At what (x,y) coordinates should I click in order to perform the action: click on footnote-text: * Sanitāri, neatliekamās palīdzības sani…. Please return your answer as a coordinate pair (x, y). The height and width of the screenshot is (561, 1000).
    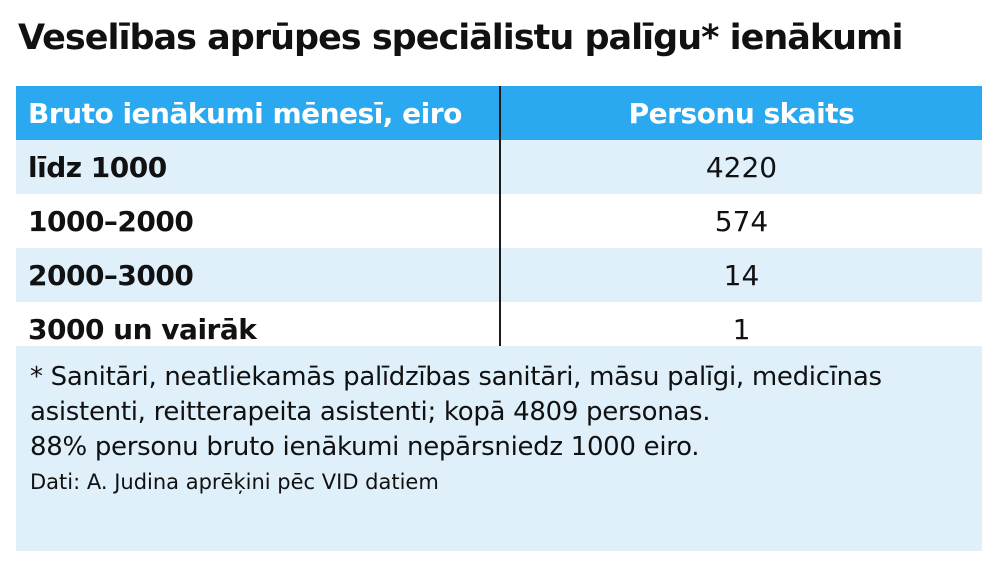
    Looking at the image, I should click on (456, 394).